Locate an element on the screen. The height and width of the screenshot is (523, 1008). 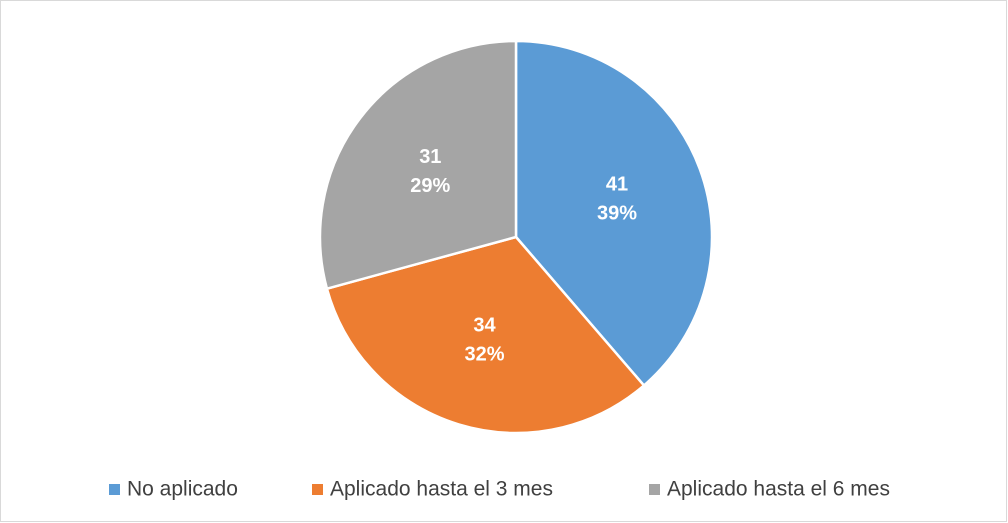
value-label: 34 is located at coordinates (484, 325).